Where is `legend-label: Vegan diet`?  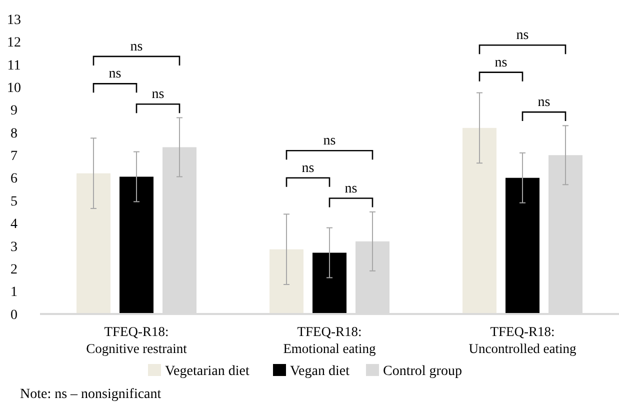 legend-label: Vegan diet is located at coordinates (320, 371).